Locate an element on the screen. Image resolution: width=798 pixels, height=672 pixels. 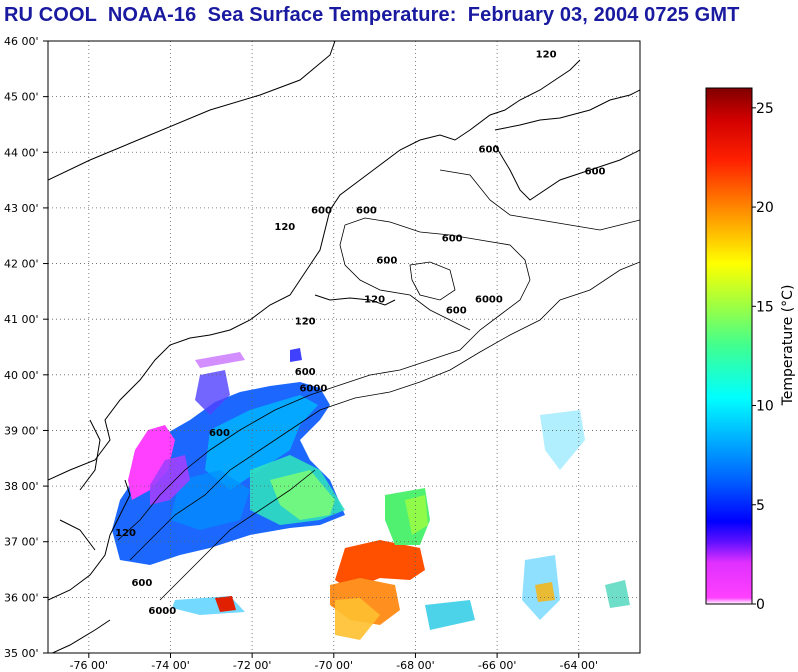
lat-tick-label: 43 00' is located at coordinates (21, 208).